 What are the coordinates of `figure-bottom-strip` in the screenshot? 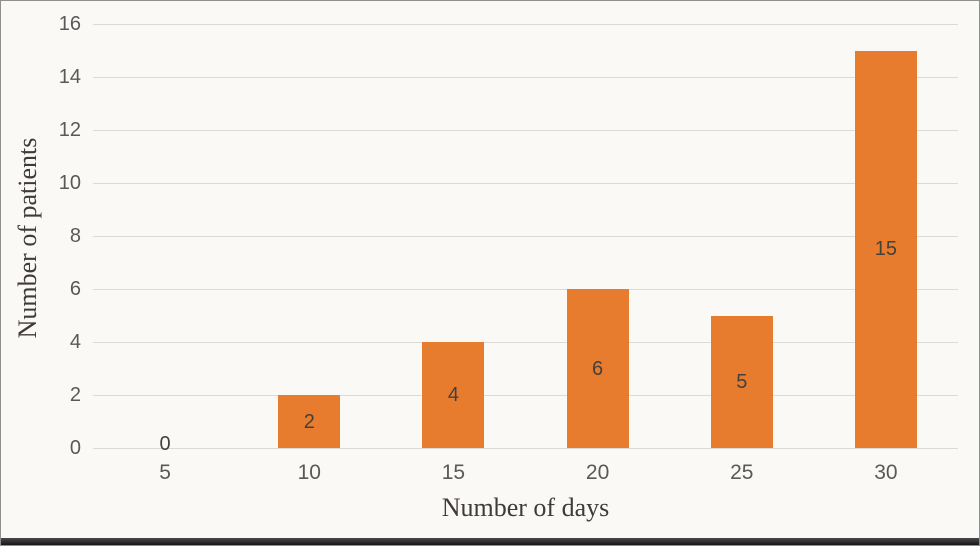 It's located at (490, 541).